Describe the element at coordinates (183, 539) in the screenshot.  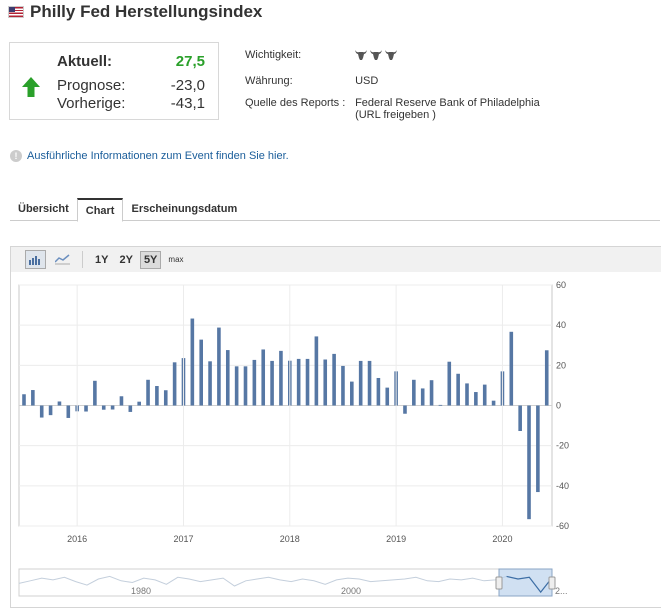
I see `x-tick-label: 2017` at that location.